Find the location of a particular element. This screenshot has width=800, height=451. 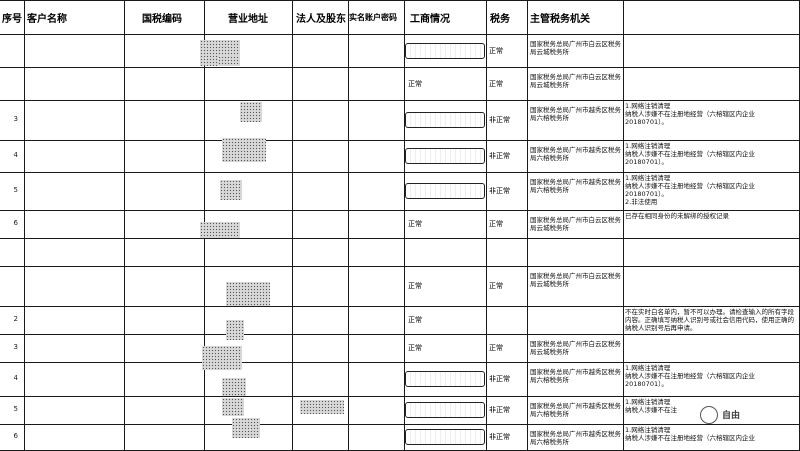

header-business-status: 工商情况 is located at coordinates (430, 19).